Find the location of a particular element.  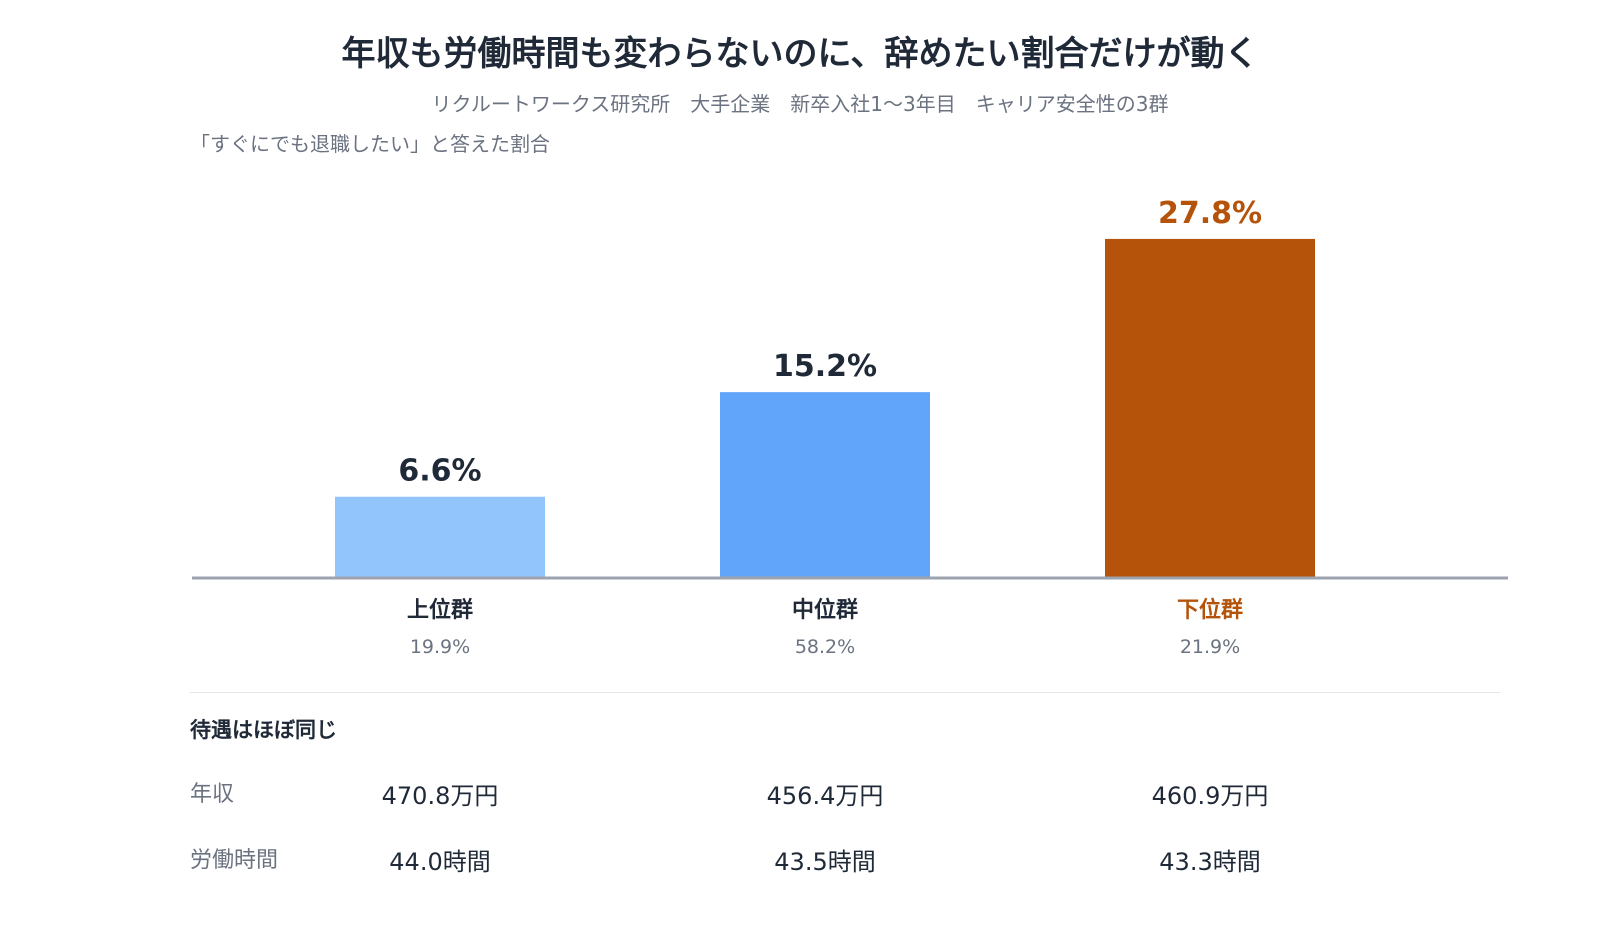

category-label-upper: 上位群 is located at coordinates (440, 610).